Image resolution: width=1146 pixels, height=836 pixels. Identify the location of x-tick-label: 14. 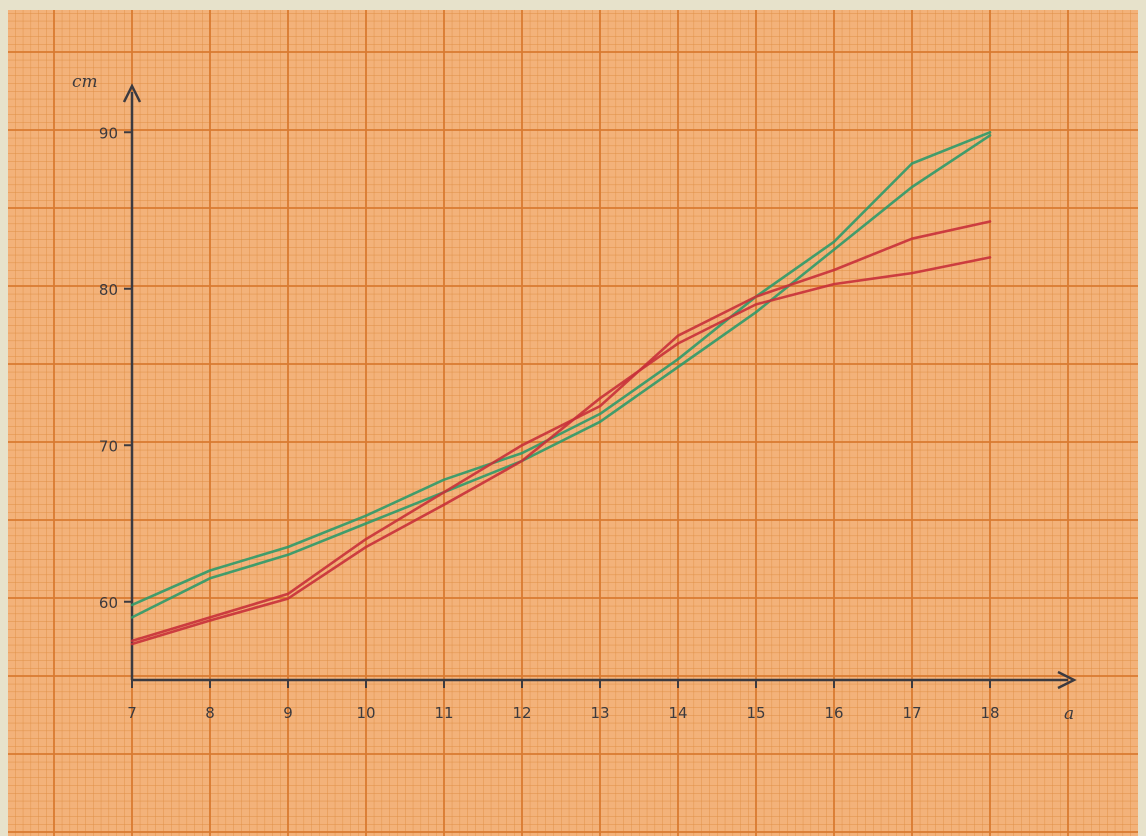
(677, 713).